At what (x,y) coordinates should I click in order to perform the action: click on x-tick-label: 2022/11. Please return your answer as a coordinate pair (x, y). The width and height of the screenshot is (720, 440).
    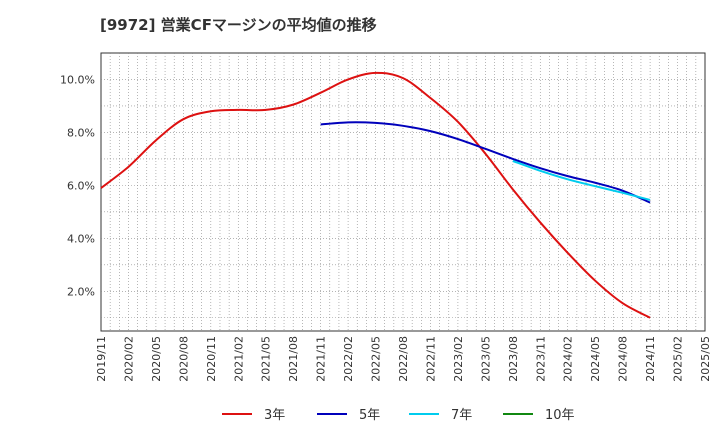
    Looking at the image, I should click on (430, 359).